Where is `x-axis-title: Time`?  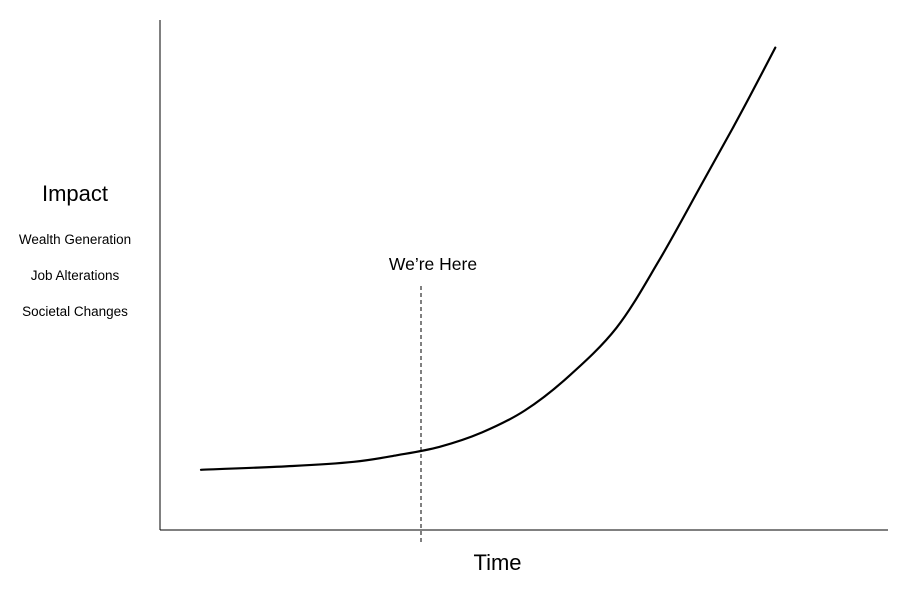
x-axis-title: Time is located at coordinates (497, 562).